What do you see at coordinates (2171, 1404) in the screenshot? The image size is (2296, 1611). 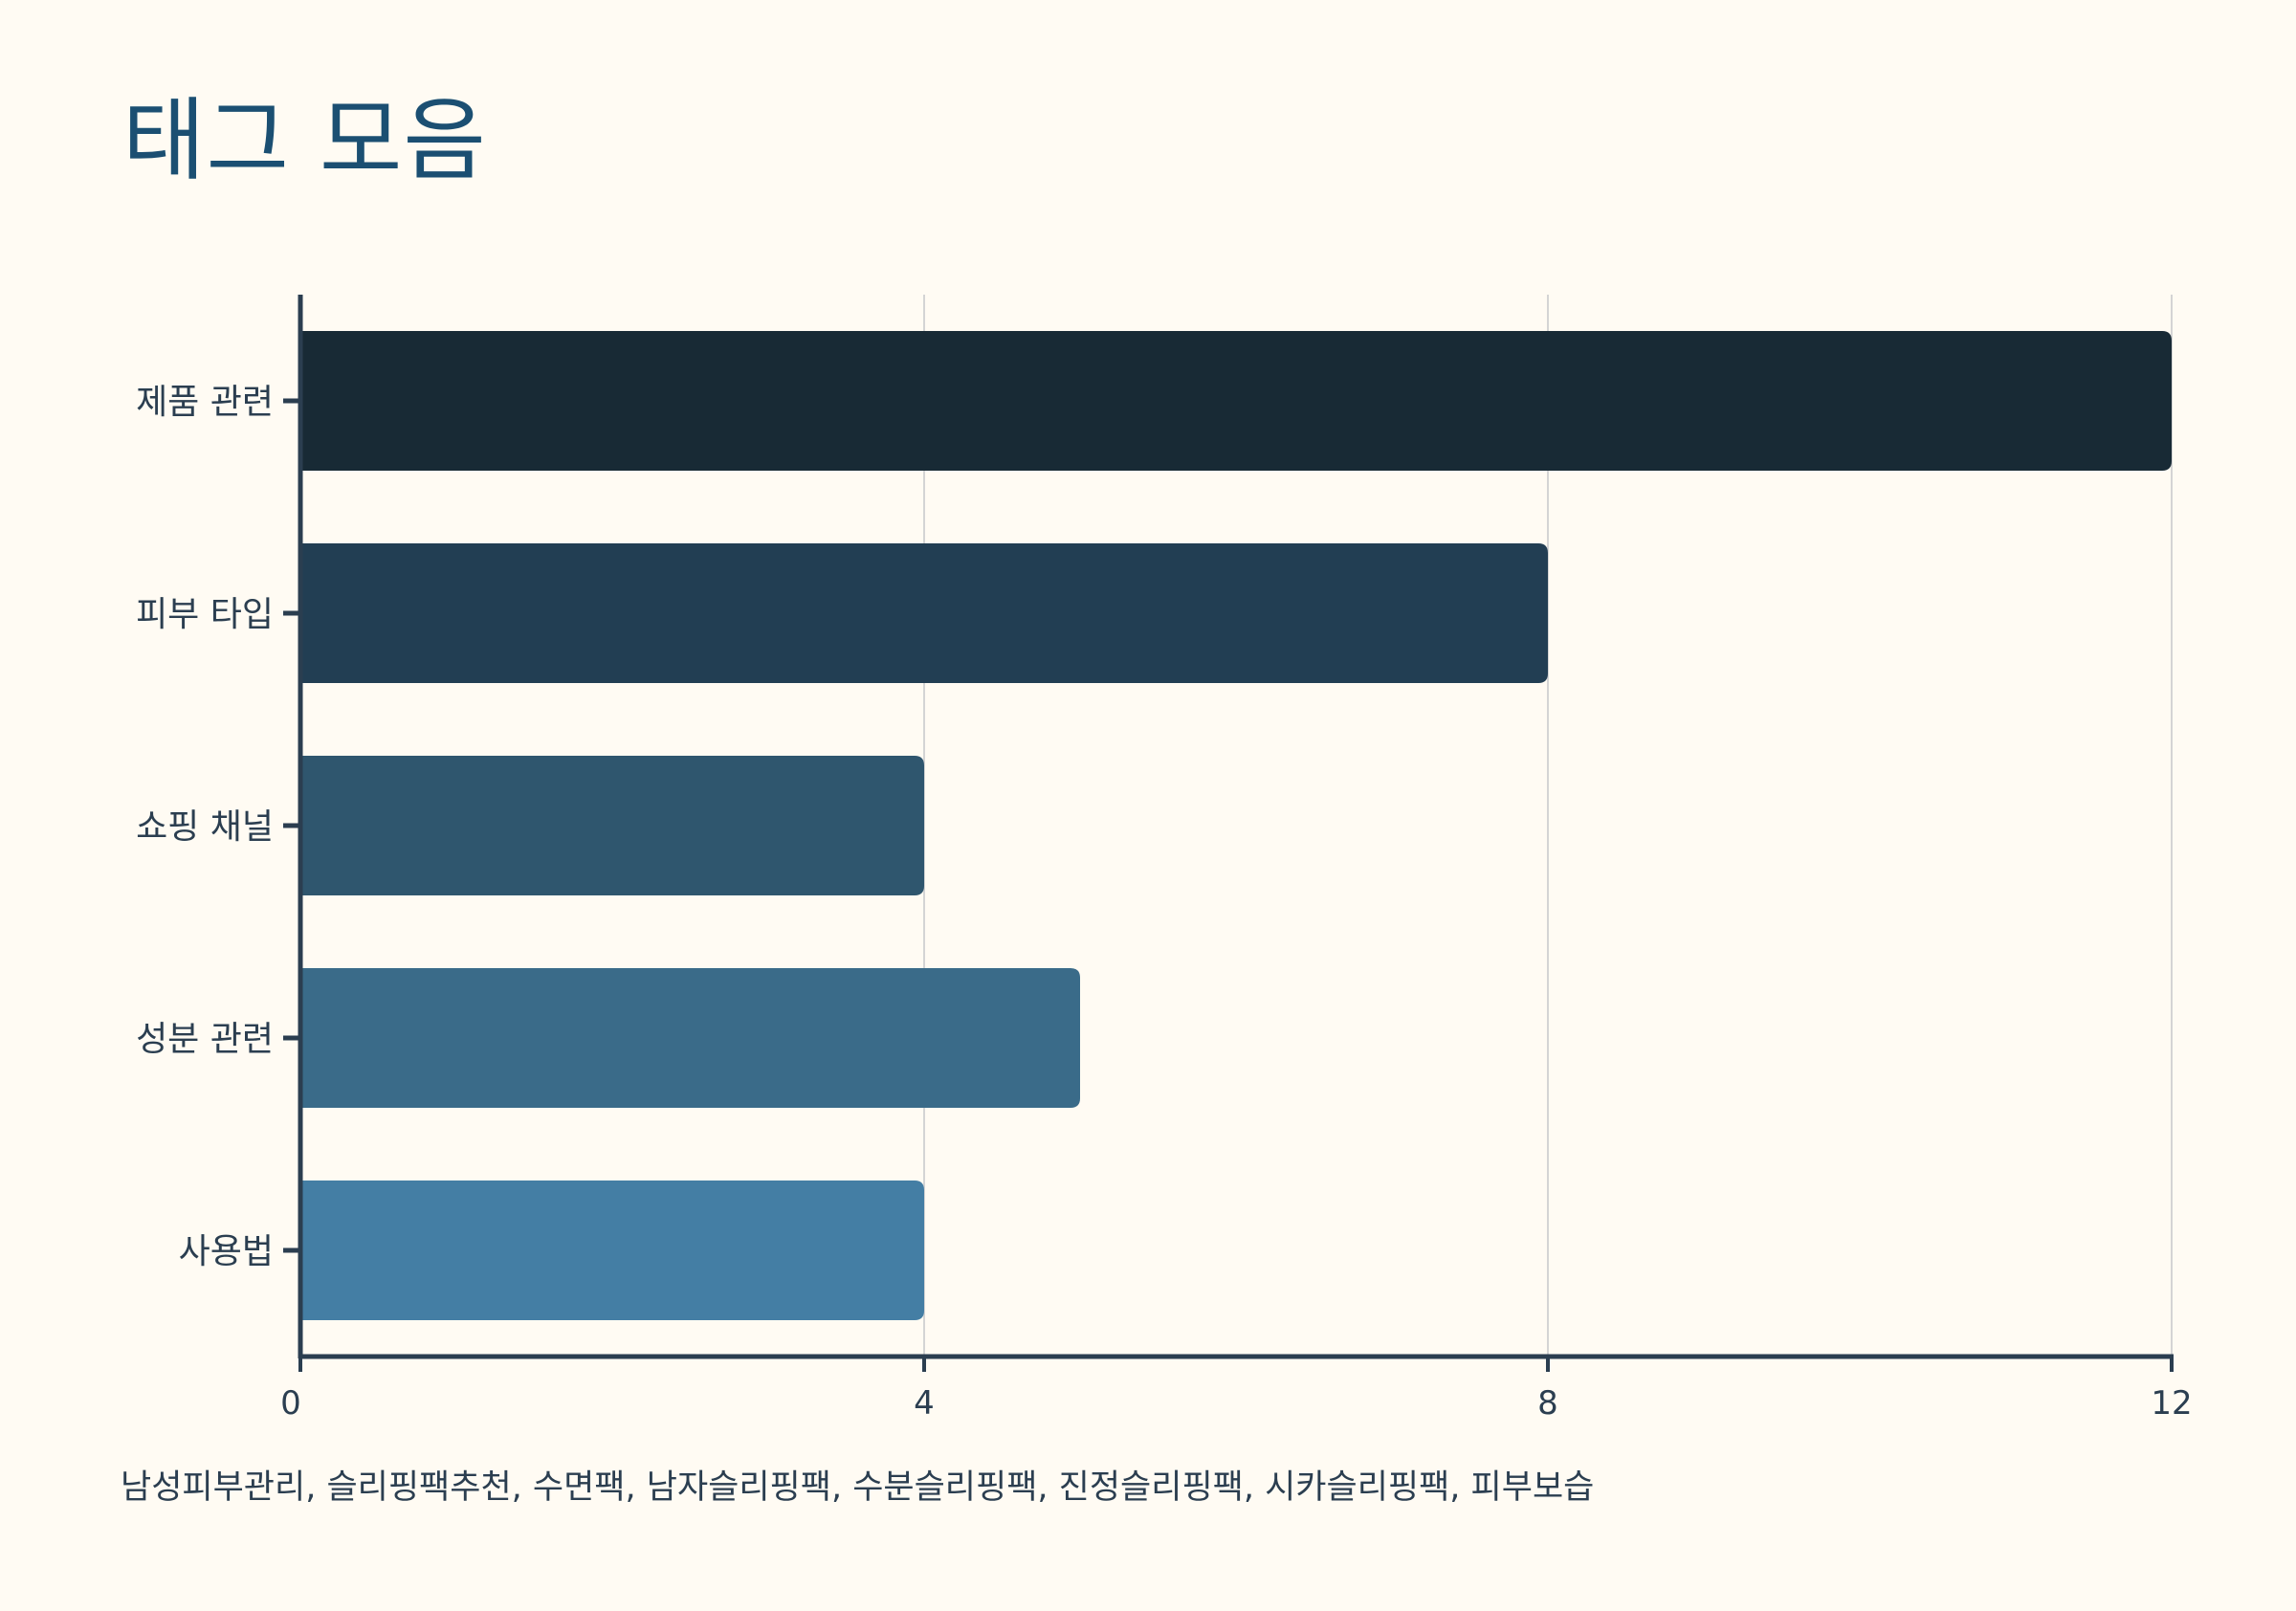 I see `x-tick-label: 12` at bounding box center [2171, 1404].